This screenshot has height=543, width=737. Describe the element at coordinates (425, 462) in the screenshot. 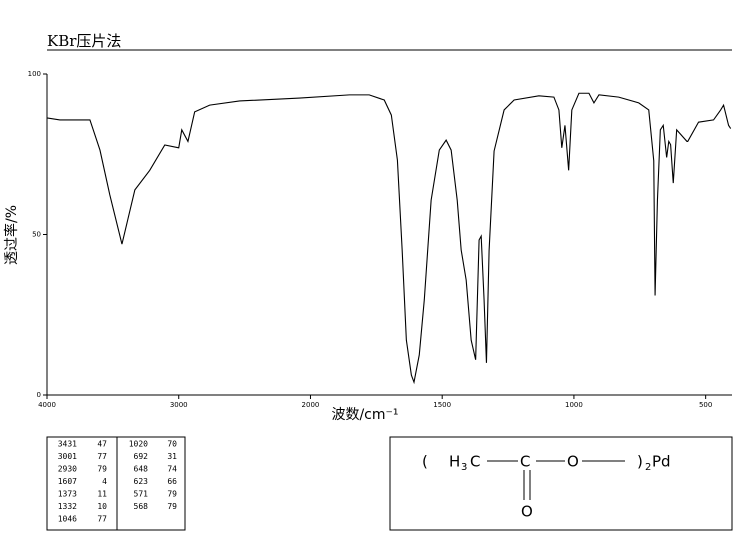

I see `structure-text: (` at that location.